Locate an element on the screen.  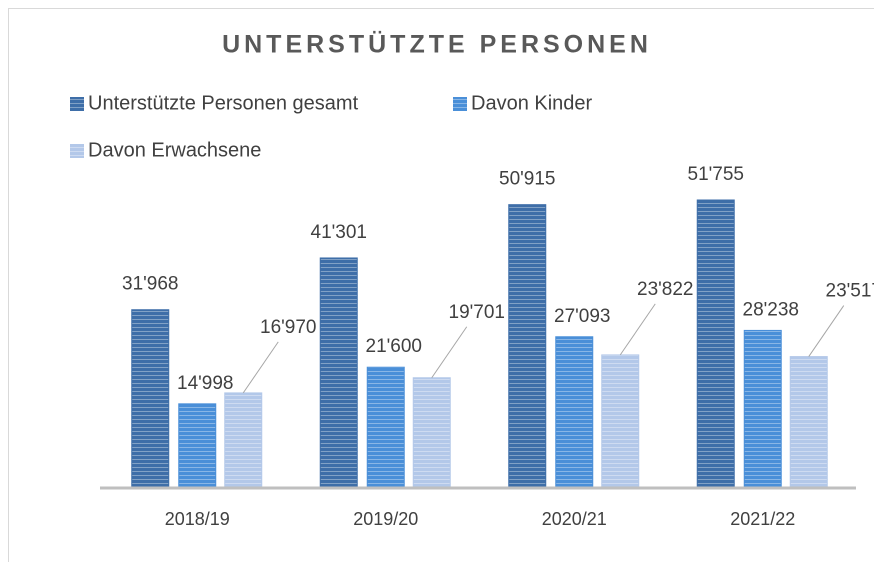
data-label: 16'970 is located at coordinates (288, 327).